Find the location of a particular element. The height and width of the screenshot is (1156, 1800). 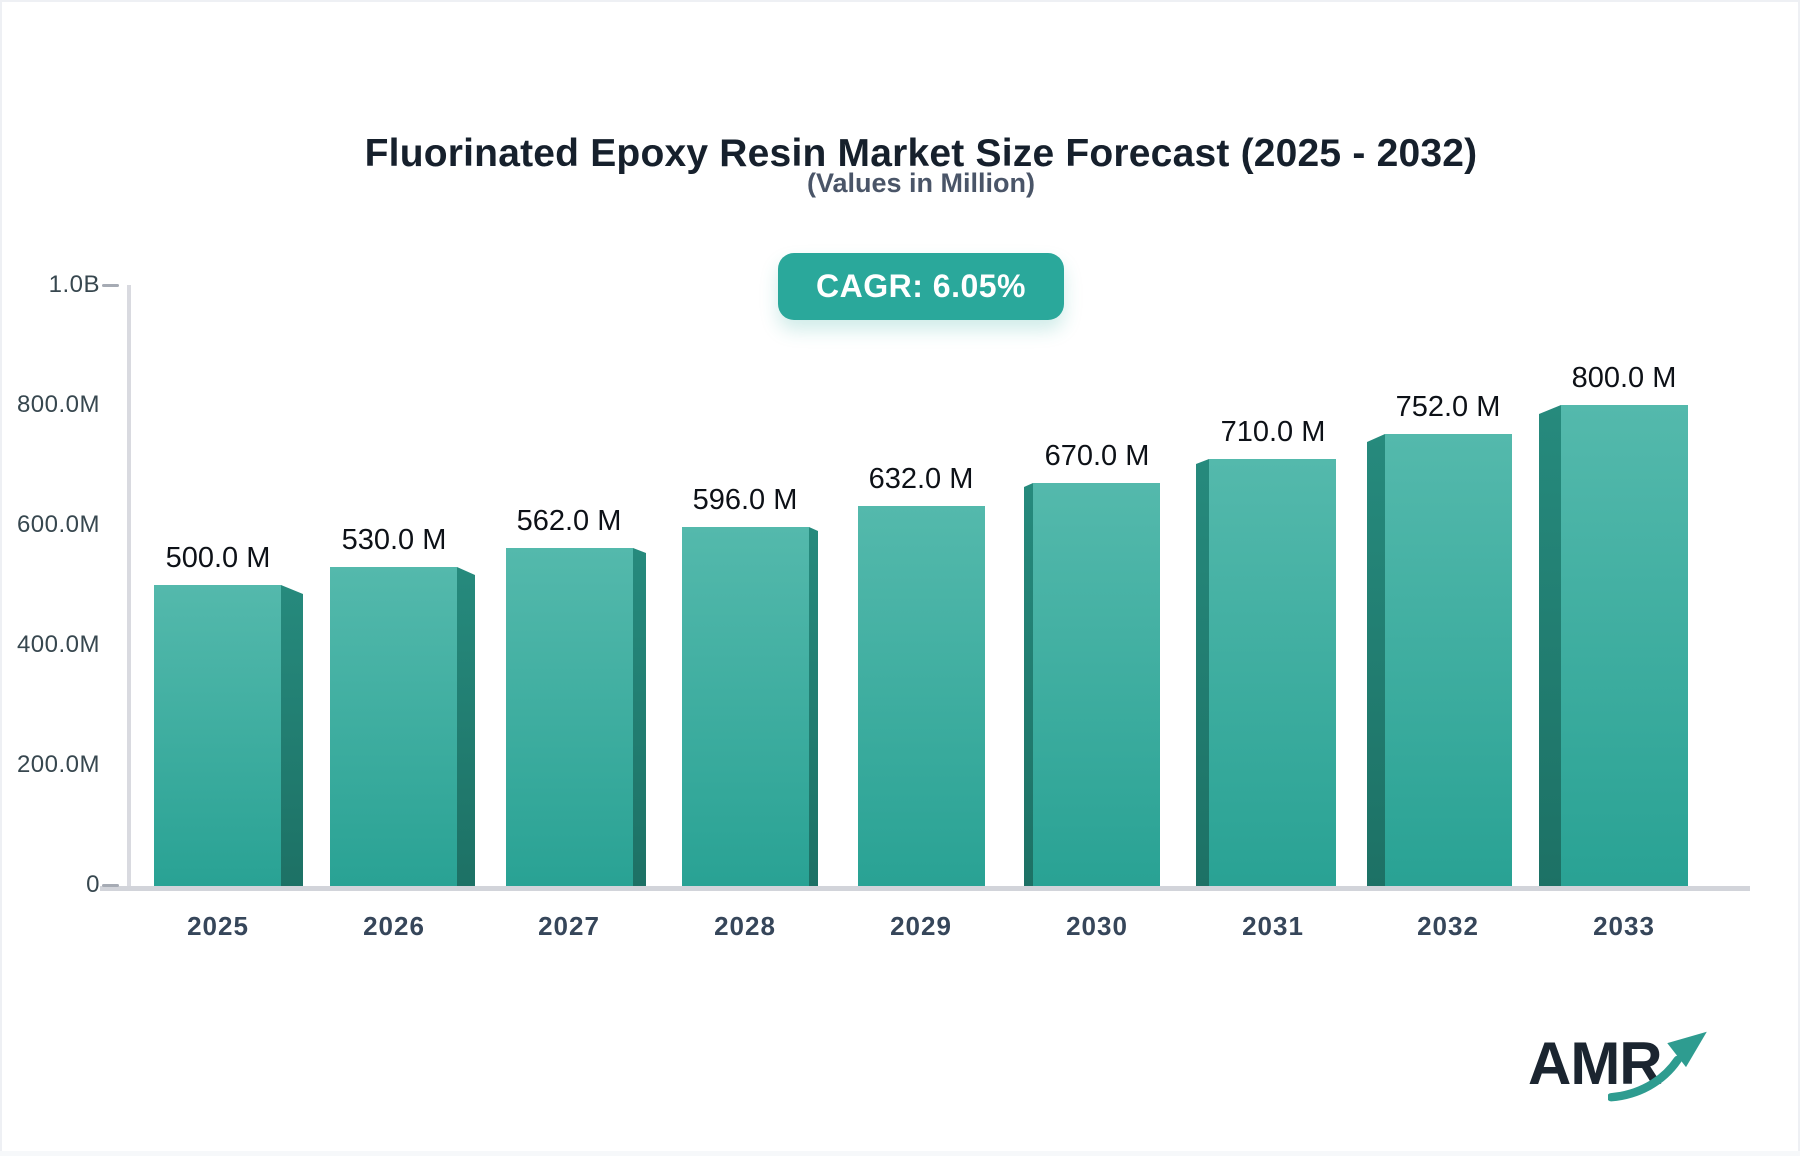

bar-2028 is located at coordinates (745, 706).